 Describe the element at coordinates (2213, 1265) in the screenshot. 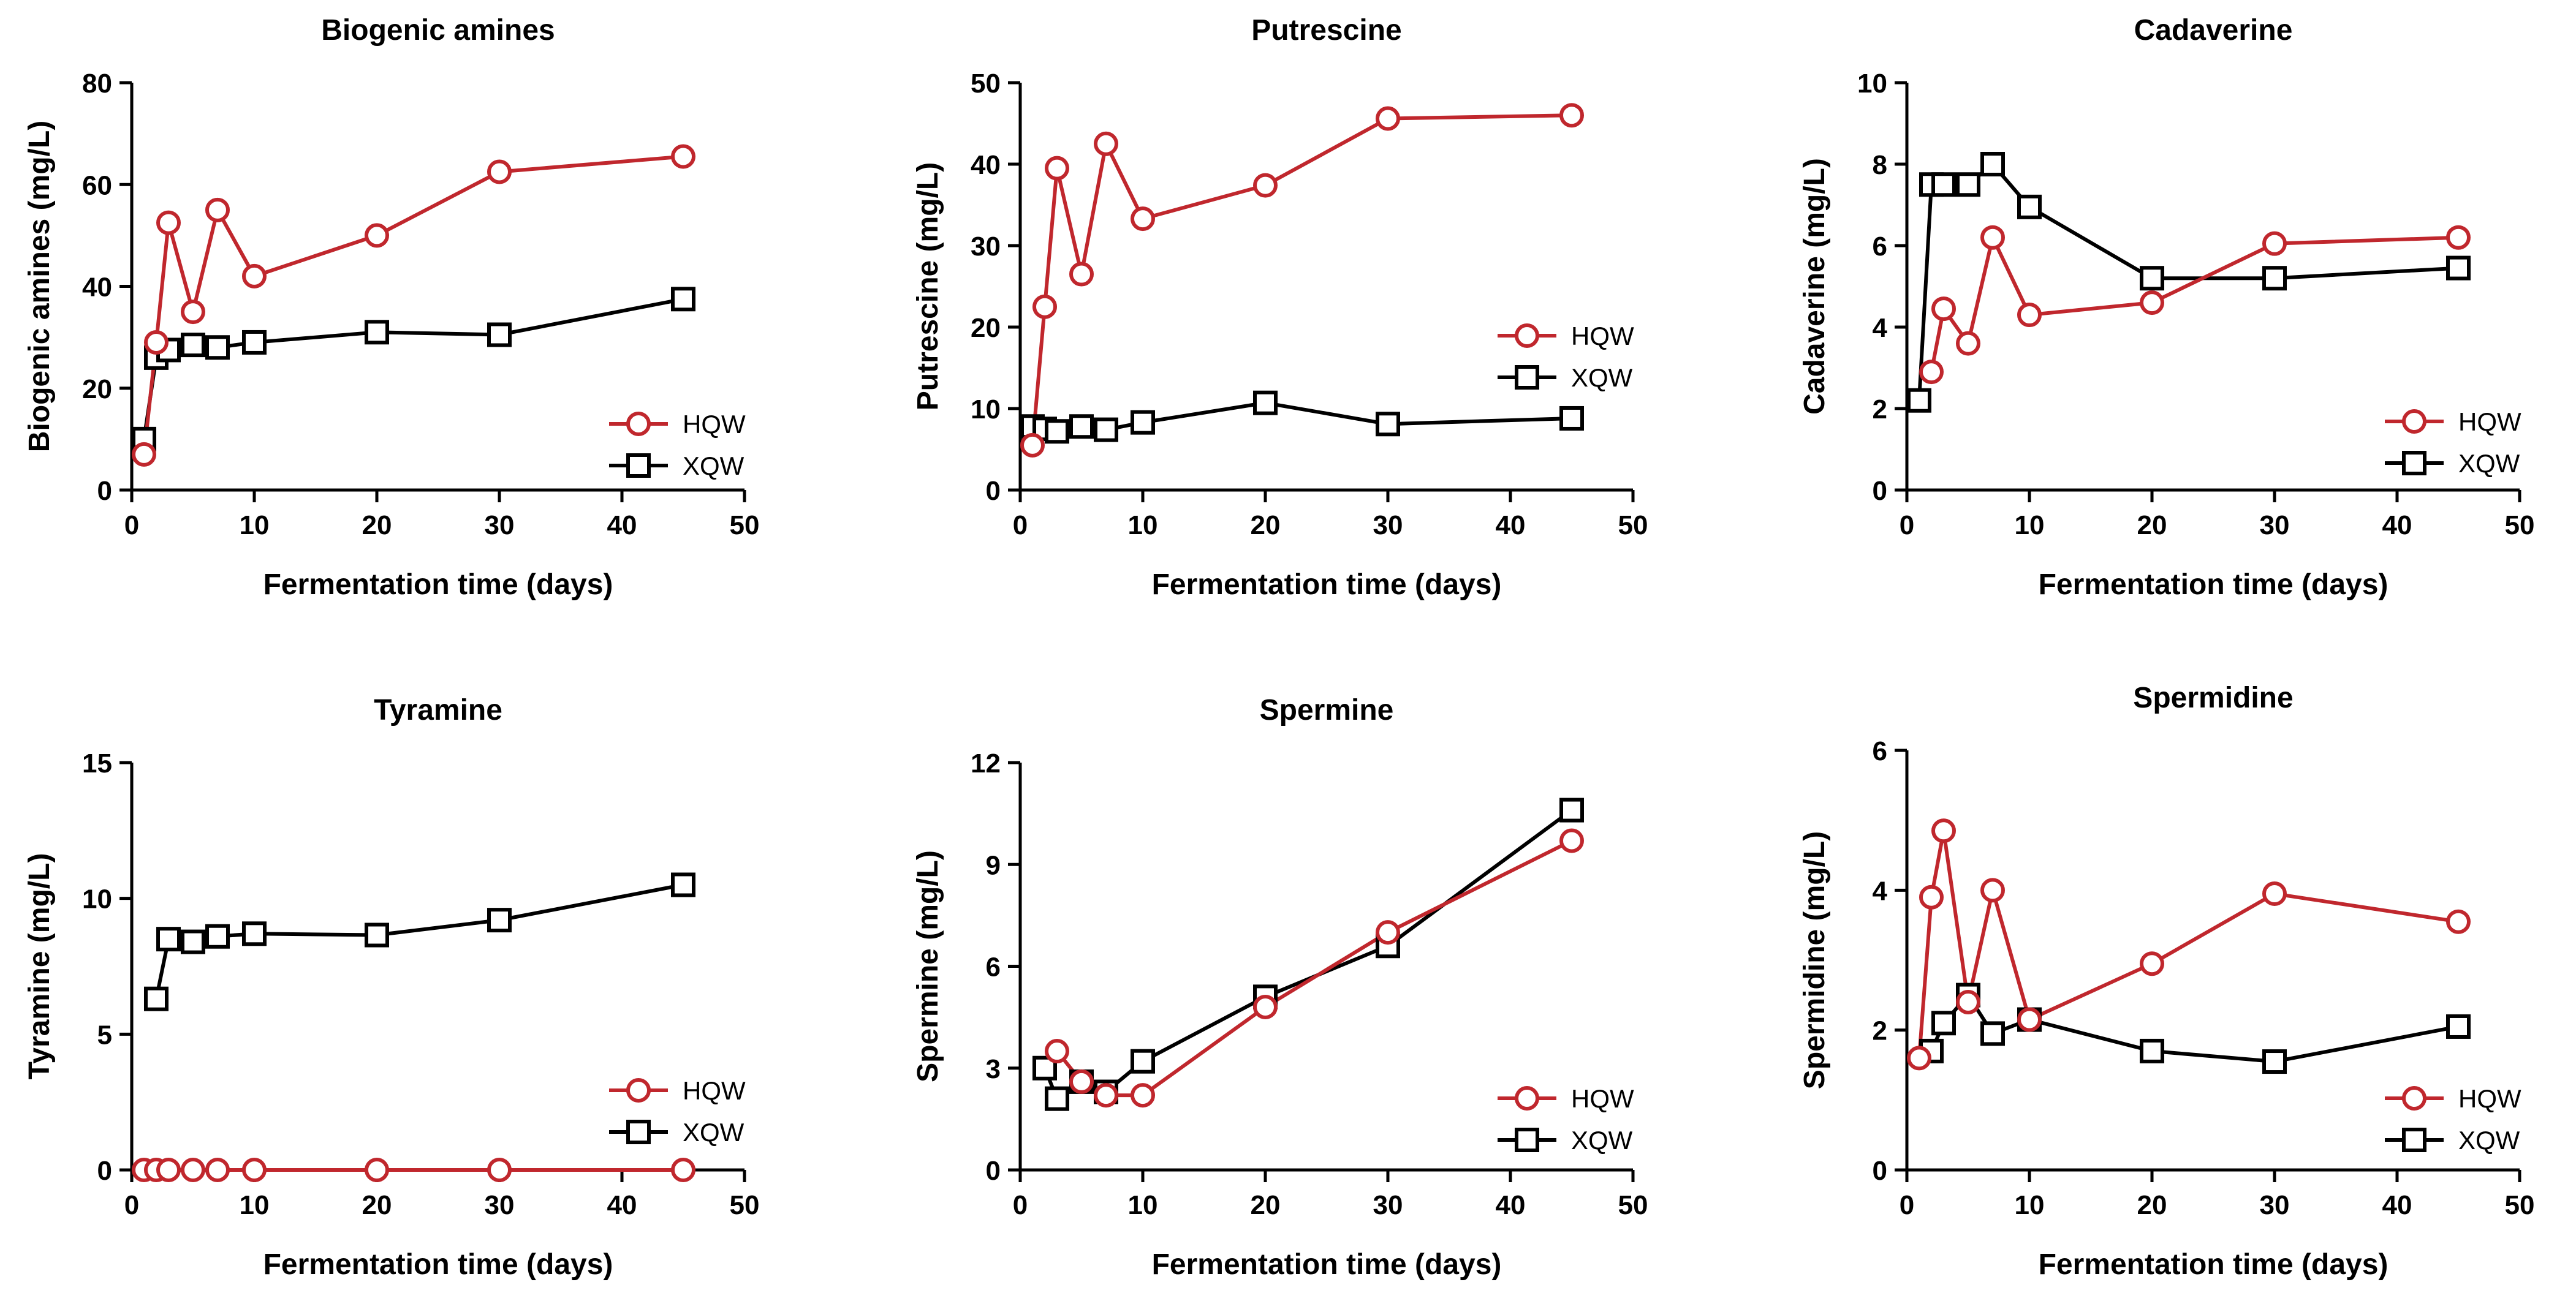

I see `x-axis-label: Fermentation time (days)` at that location.